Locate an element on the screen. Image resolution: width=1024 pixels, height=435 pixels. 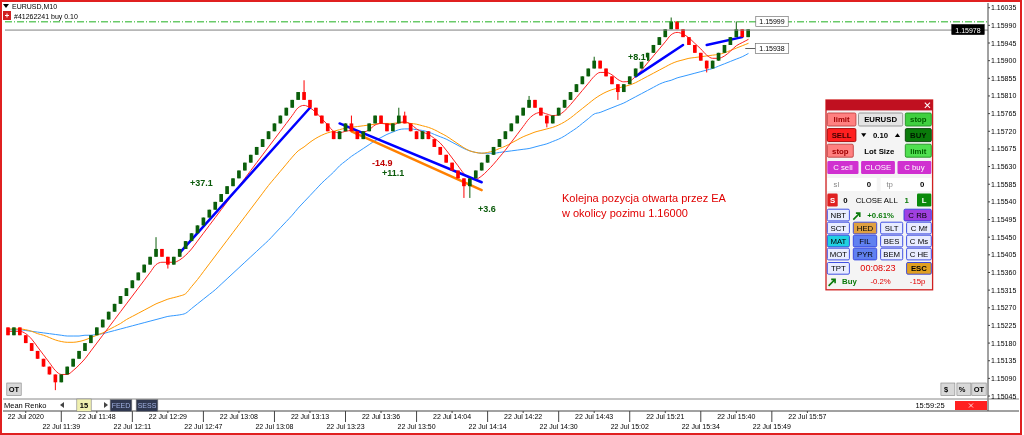
annotation: BUY is located at coordinates (919, 135).